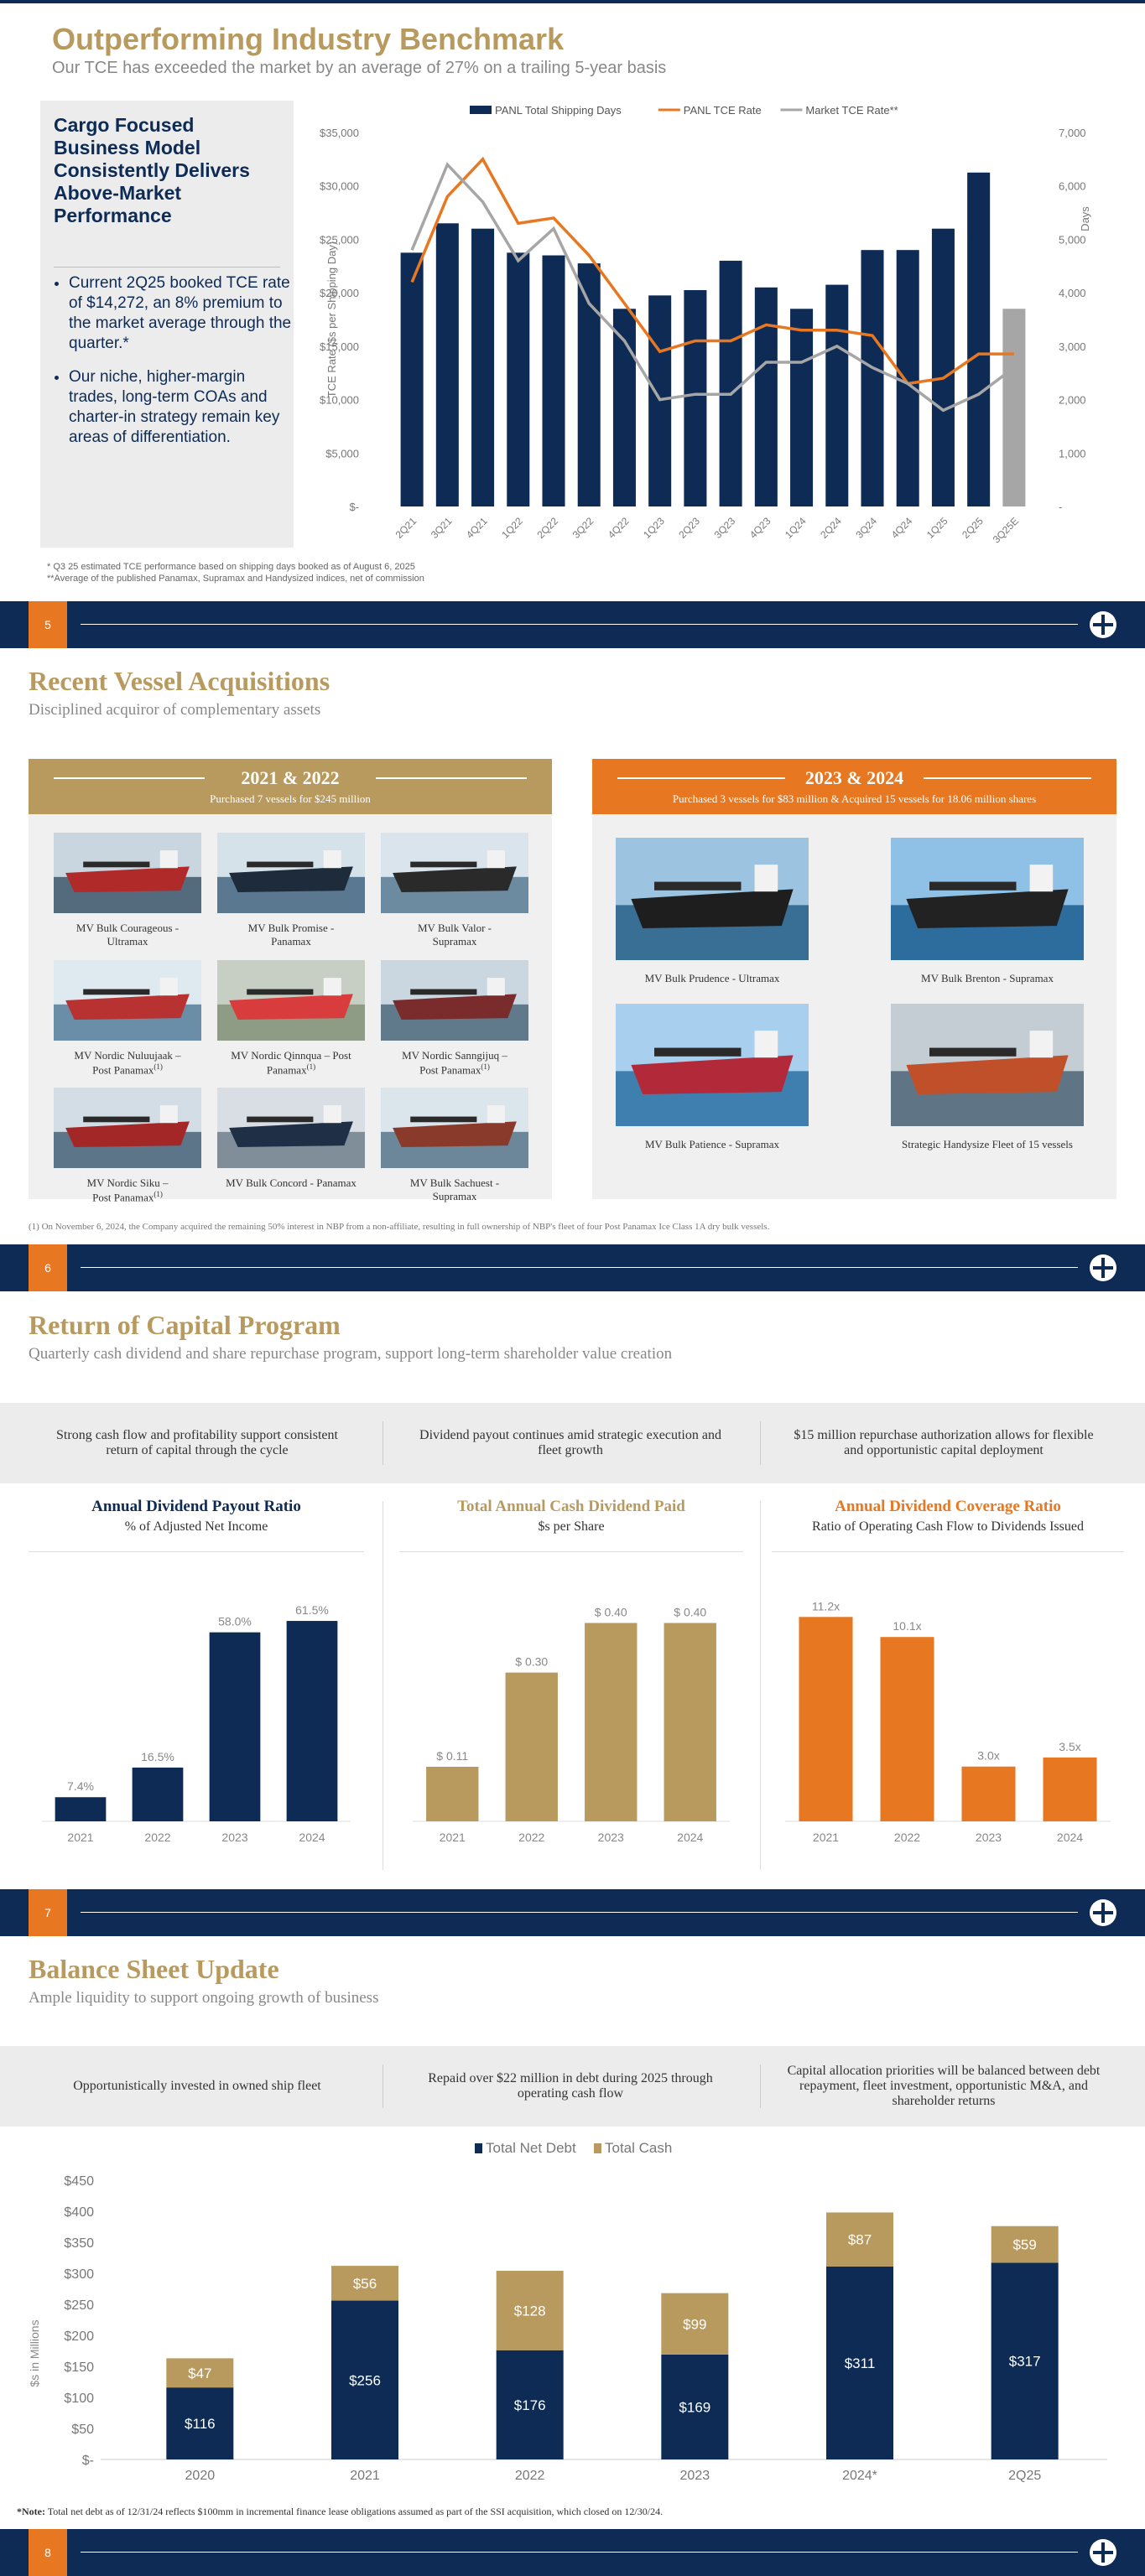 This screenshot has height=2576, width=1145. Describe the element at coordinates (531, 2148) in the screenshot. I see `legend-label: Total Net Debt` at that location.